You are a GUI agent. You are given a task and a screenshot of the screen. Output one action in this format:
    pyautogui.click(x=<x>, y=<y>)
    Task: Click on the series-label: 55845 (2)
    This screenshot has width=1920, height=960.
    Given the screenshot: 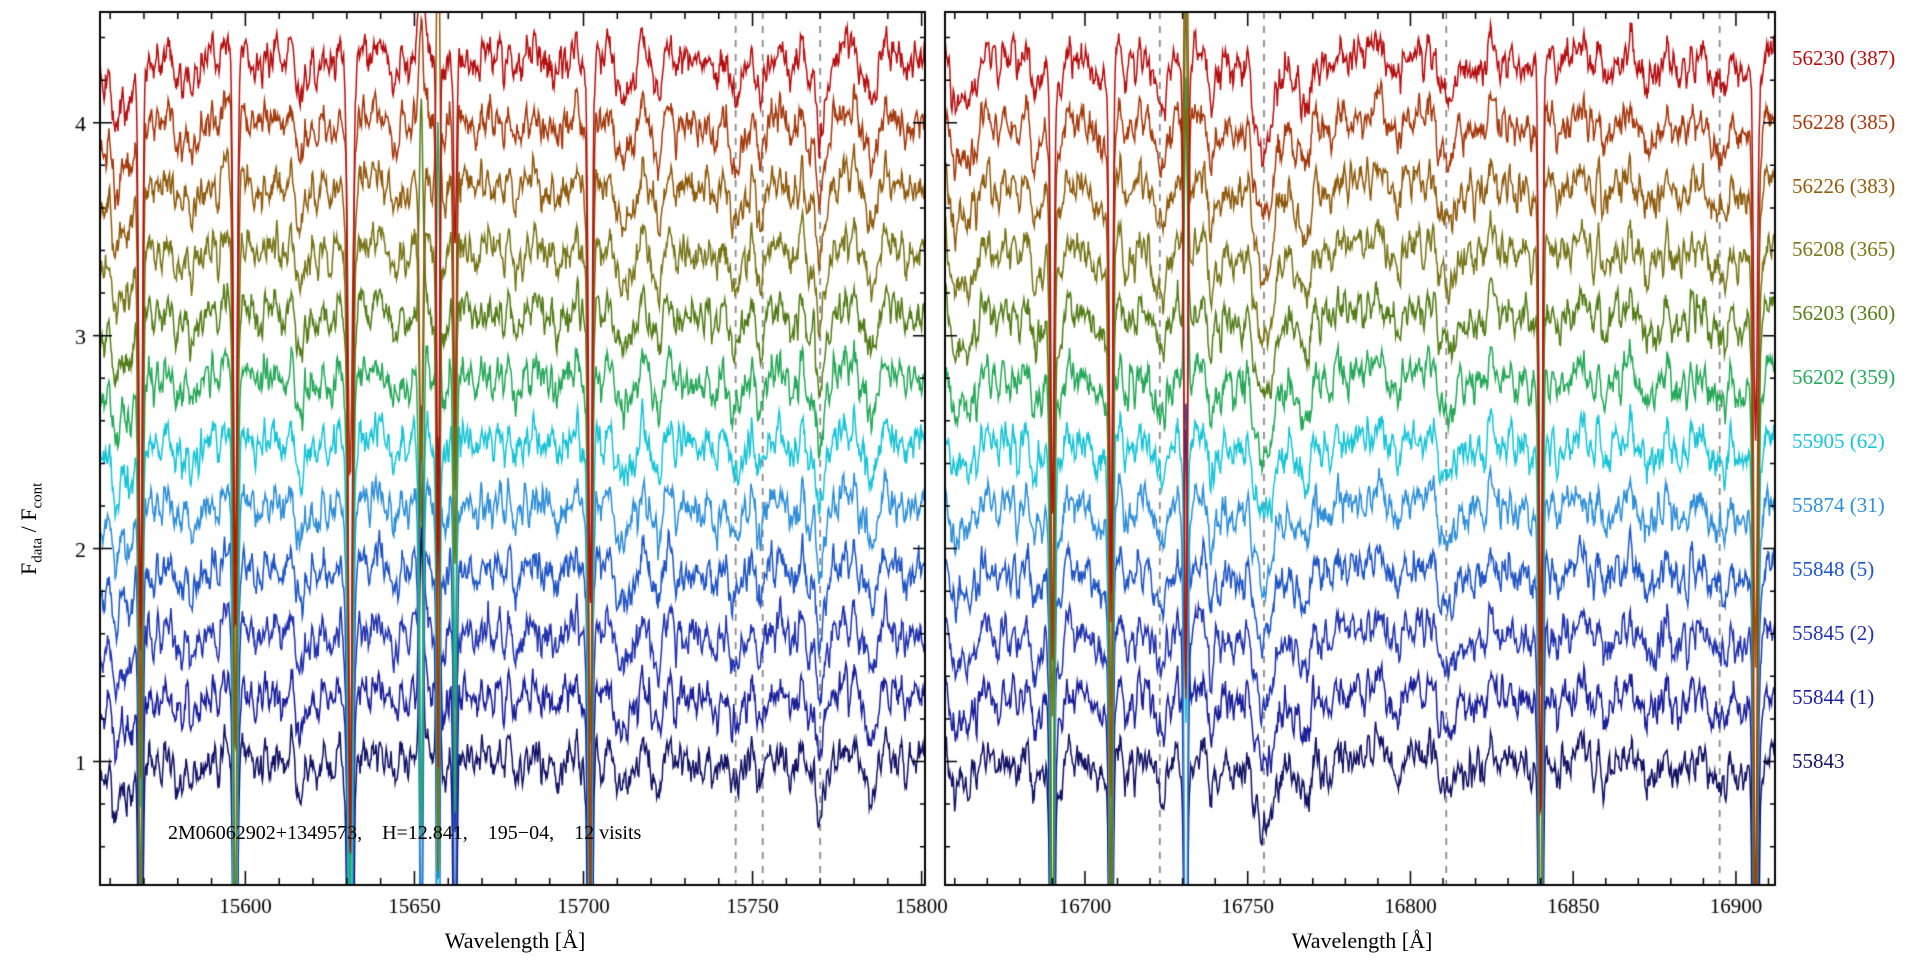 What is the action you would take?
    pyautogui.click(x=1833, y=632)
    